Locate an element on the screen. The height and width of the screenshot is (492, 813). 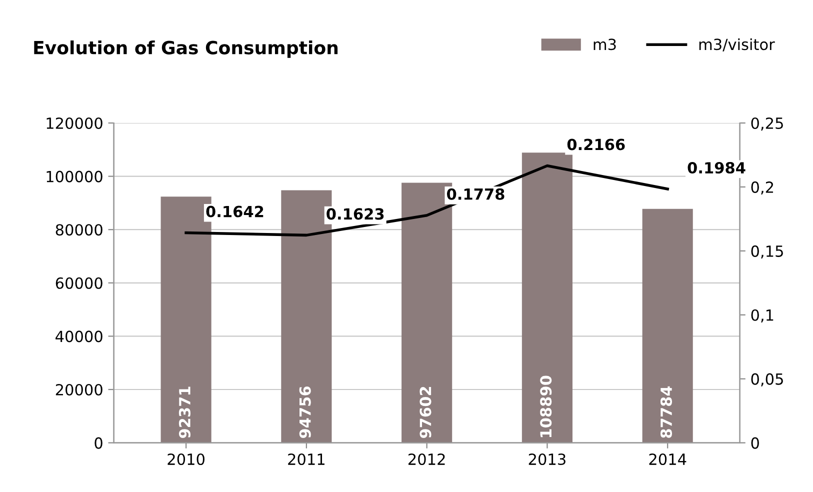
legend-label: m3/visitor is located at coordinates (737, 45).